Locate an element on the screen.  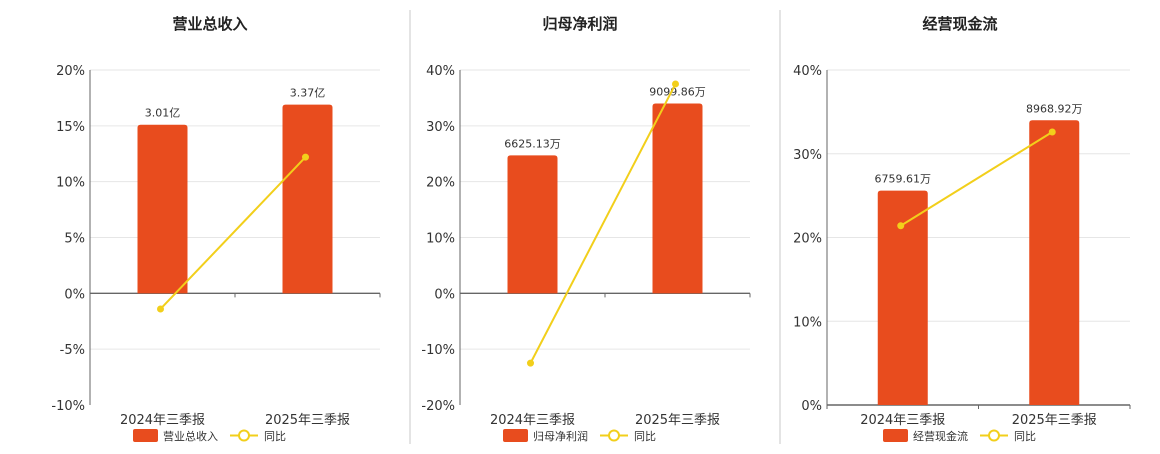
bar-data-label: 9099.86万 is located at coordinates (677, 92).